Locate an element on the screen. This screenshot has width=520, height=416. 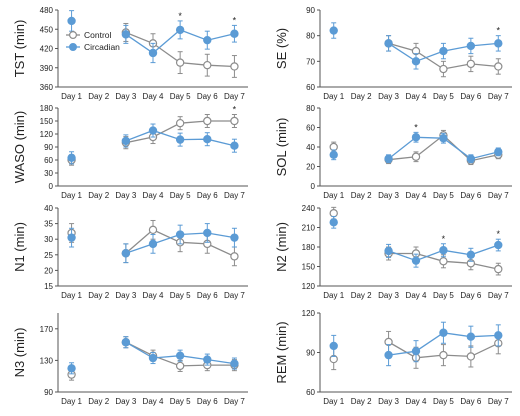
y-tick-label: 25 is located at coordinates (48, 255).